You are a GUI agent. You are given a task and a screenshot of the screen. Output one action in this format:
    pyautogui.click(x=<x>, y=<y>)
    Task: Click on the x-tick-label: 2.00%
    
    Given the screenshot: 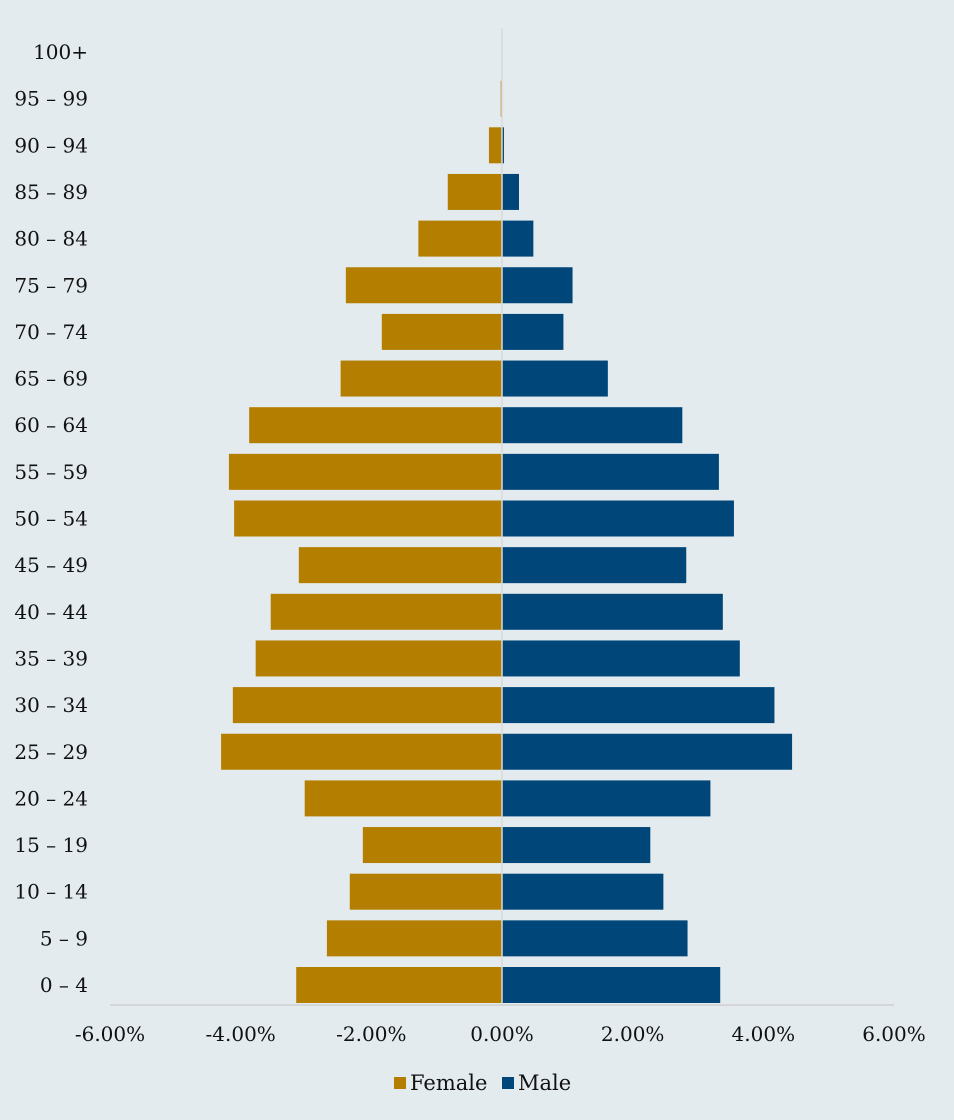 What is the action you would take?
    pyautogui.click(x=633, y=1034)
    